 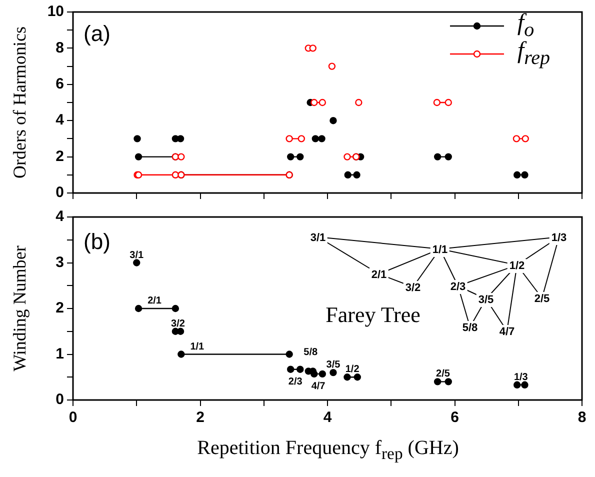 I want to click on data-label: 3/1, so click(x=137, y=255).